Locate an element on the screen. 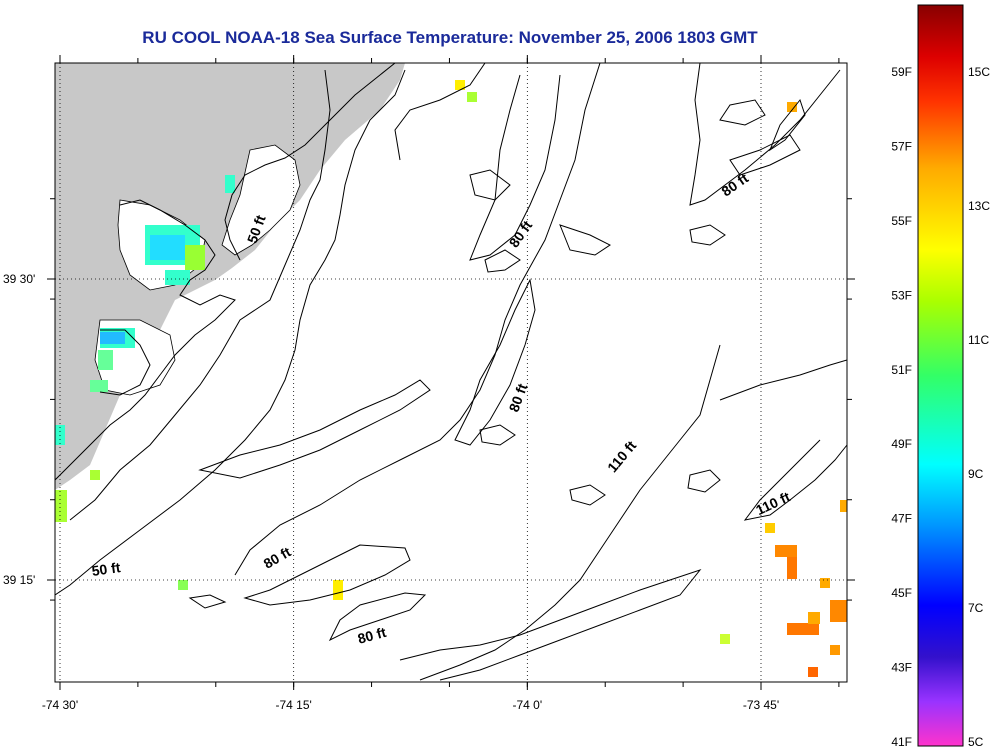  colorbar-f-label: 55F is located at coordinates (901, 221).